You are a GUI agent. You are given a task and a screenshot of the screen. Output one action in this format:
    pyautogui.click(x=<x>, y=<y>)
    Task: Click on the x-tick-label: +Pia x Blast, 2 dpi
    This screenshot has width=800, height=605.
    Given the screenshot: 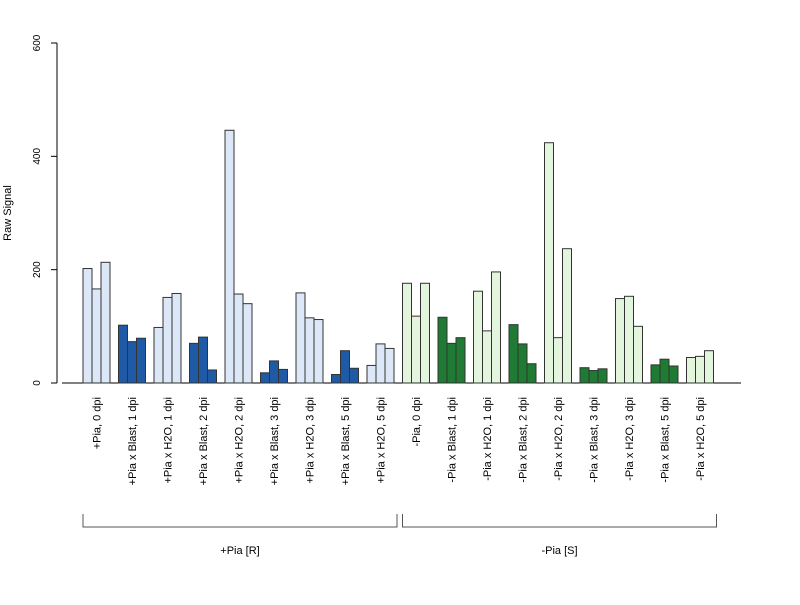 What is the action you would take?
    pyautogui.click(x=204, y=441)
    